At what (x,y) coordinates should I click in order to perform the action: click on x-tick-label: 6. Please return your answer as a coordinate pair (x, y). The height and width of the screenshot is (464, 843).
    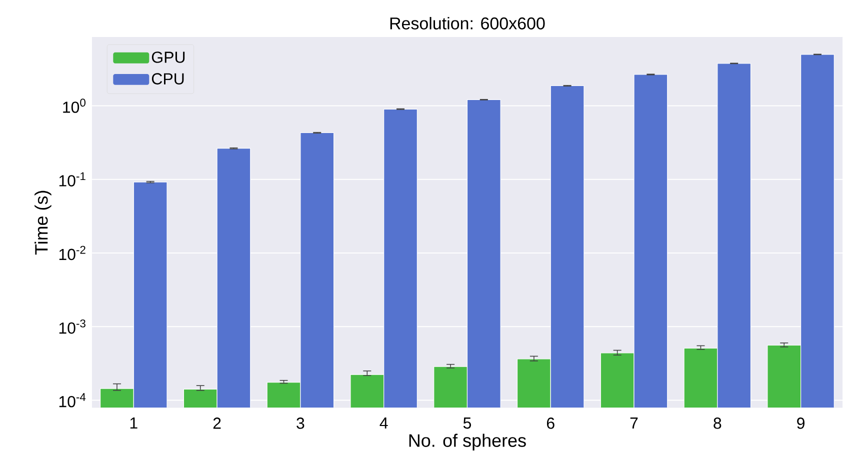
    Looking at the image, I should click on (550, 424).